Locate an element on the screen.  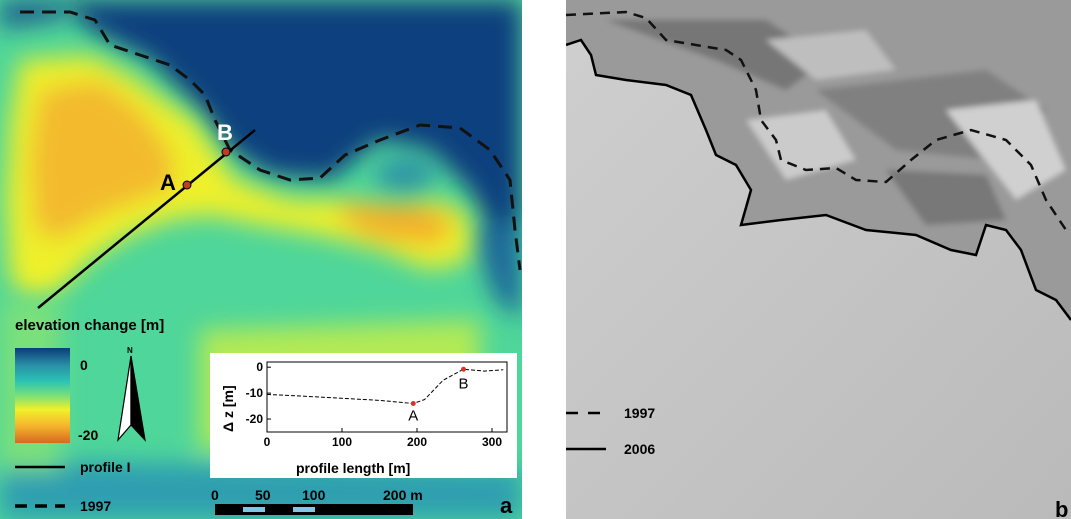
legend-2006-label: 2006 is located at coordinates (639, 449).